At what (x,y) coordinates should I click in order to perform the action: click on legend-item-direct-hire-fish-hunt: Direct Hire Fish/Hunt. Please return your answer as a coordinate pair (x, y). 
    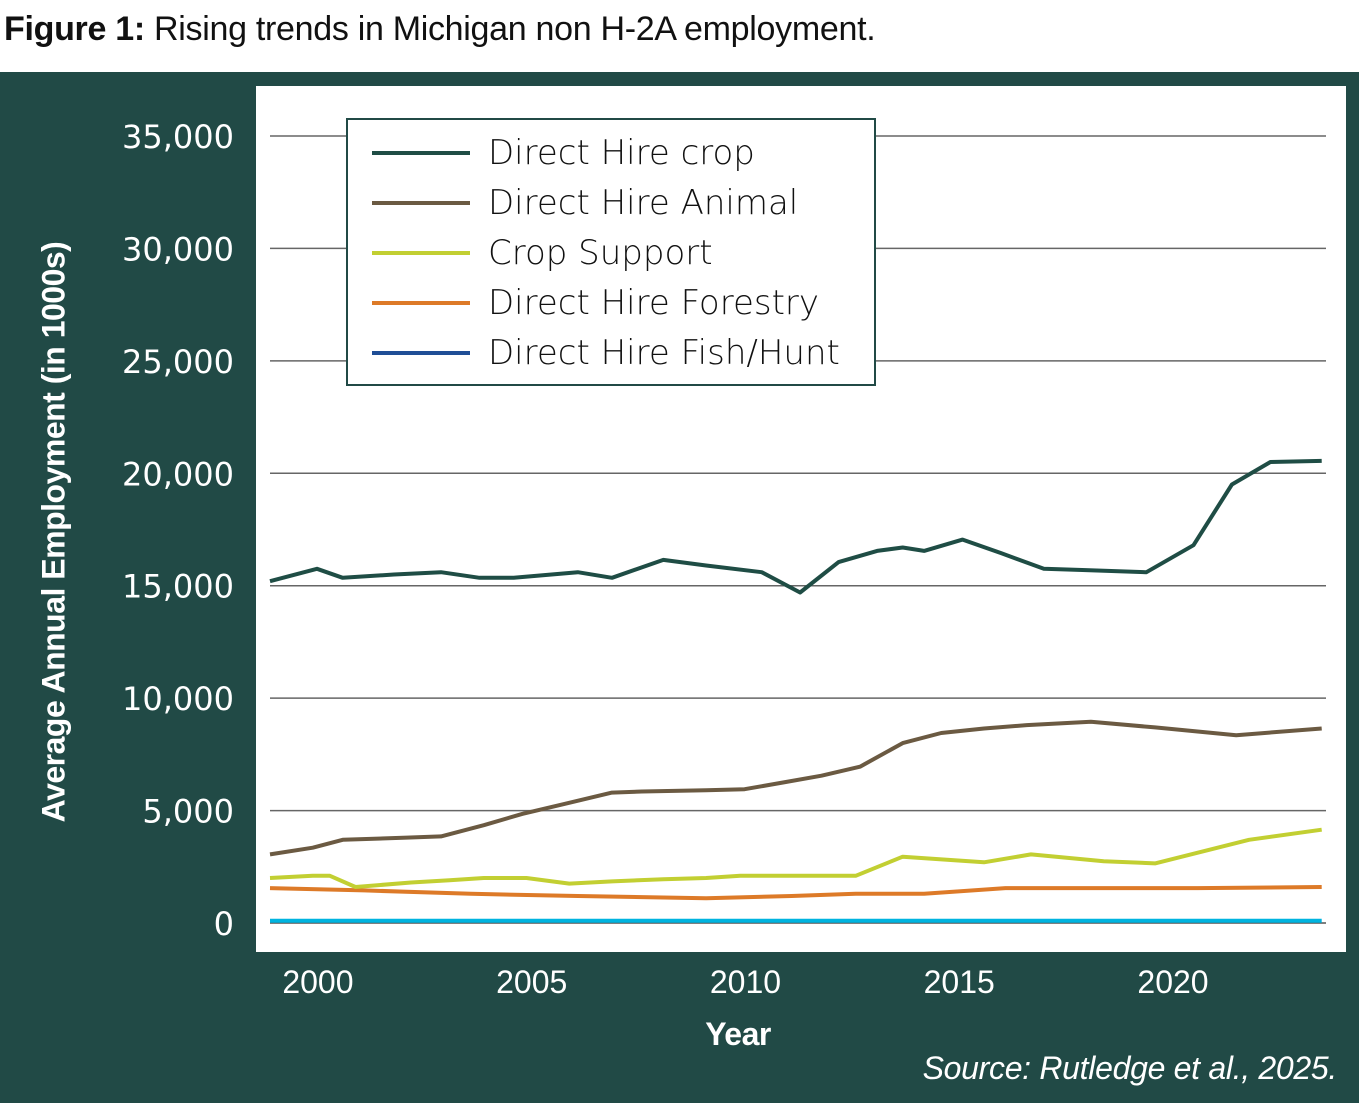
    Looking at the image, I should click on (606, 353).